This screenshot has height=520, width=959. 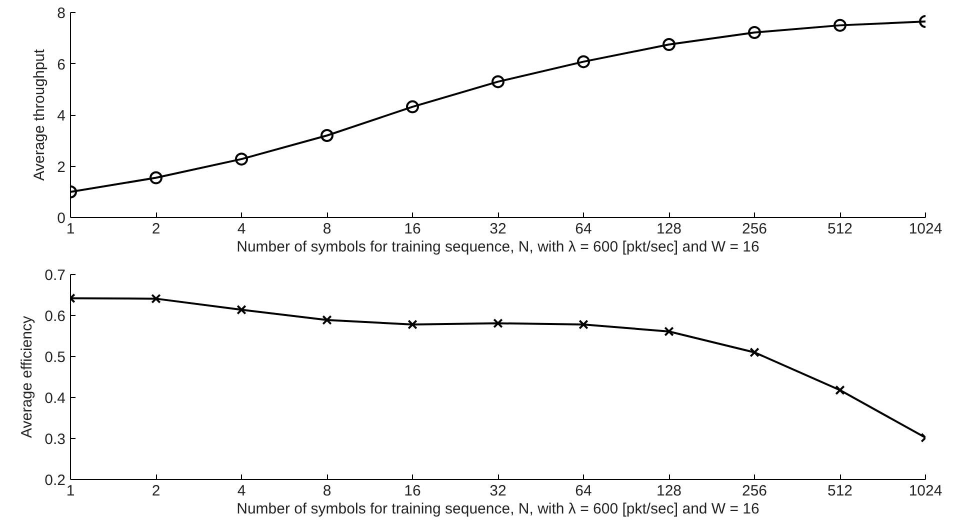 What do you see at coordinates (55, 275) in the screenshot?
I see `y-tick-label: 0.7` at bounding box center [55, 275].